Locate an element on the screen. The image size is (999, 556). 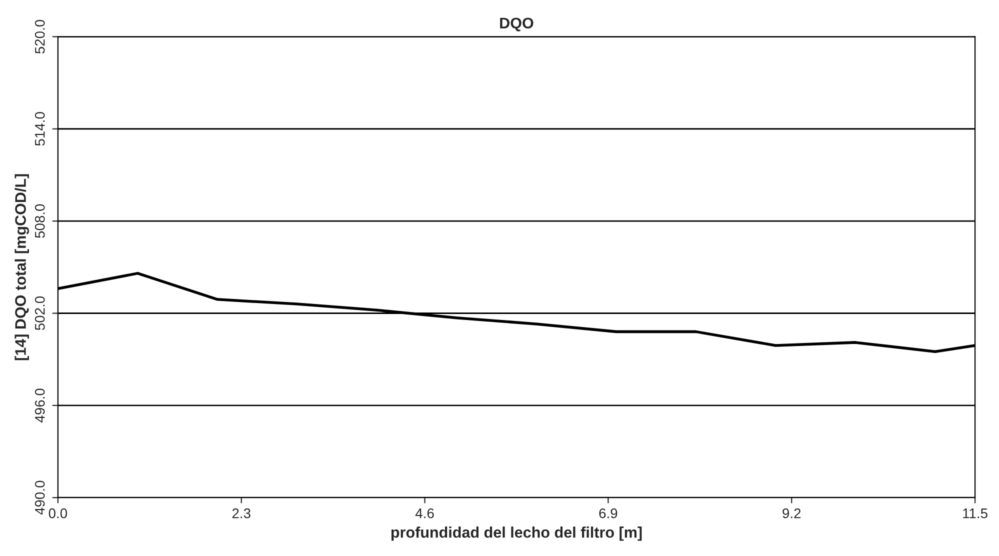
x-tick-label: 2.3 is located at coordinates (241, 513).